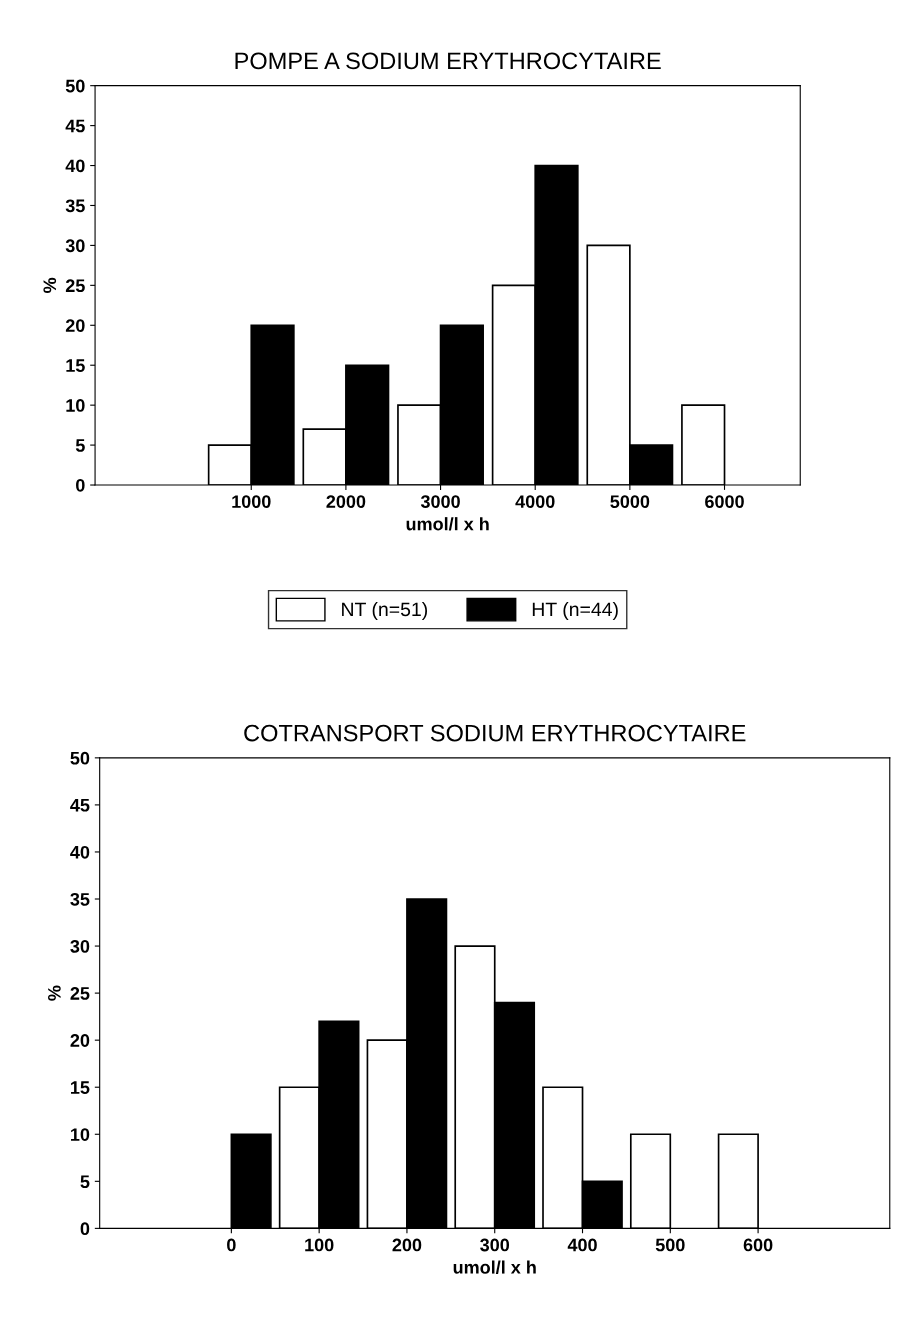 This screenshot has height=1318, width=923. What do you see at coordinates (346, 502) in the screenshot?
I see `x-tick-label: 2000` at bounding box center [346, 502].